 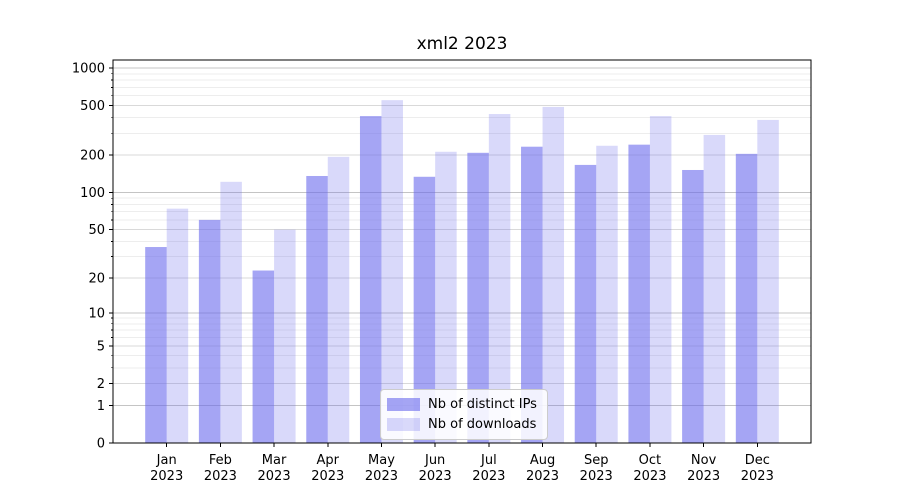 I want to click on legend-item-downloads: Nb of downloads, so click(x=462, y=424).